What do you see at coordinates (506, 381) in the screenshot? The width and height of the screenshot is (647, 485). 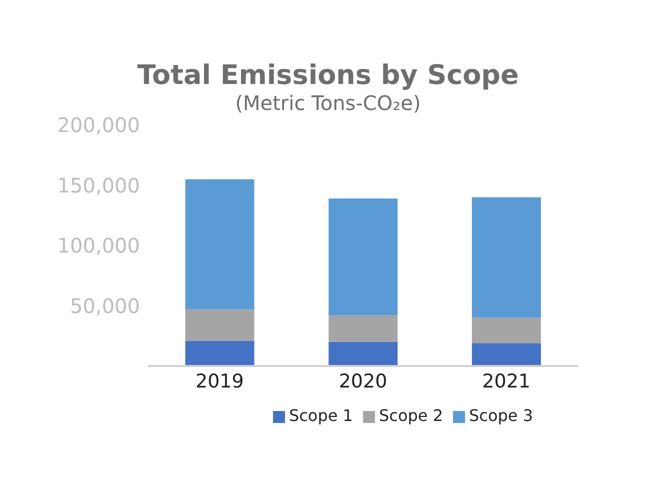 I see `x-tick-label: 2021` at bounding box center [506, 381].